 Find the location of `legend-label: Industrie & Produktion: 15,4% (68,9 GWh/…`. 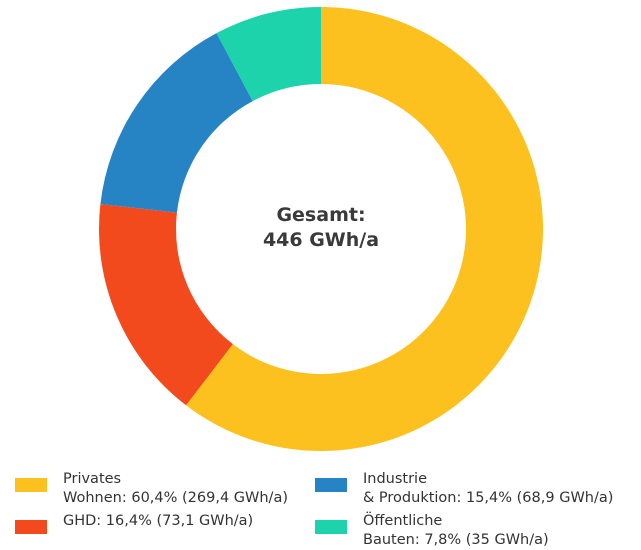

legend-label: Industrie & Produktion: 15,4% (68,9 GWh/… is located at coordinates (488, 488).